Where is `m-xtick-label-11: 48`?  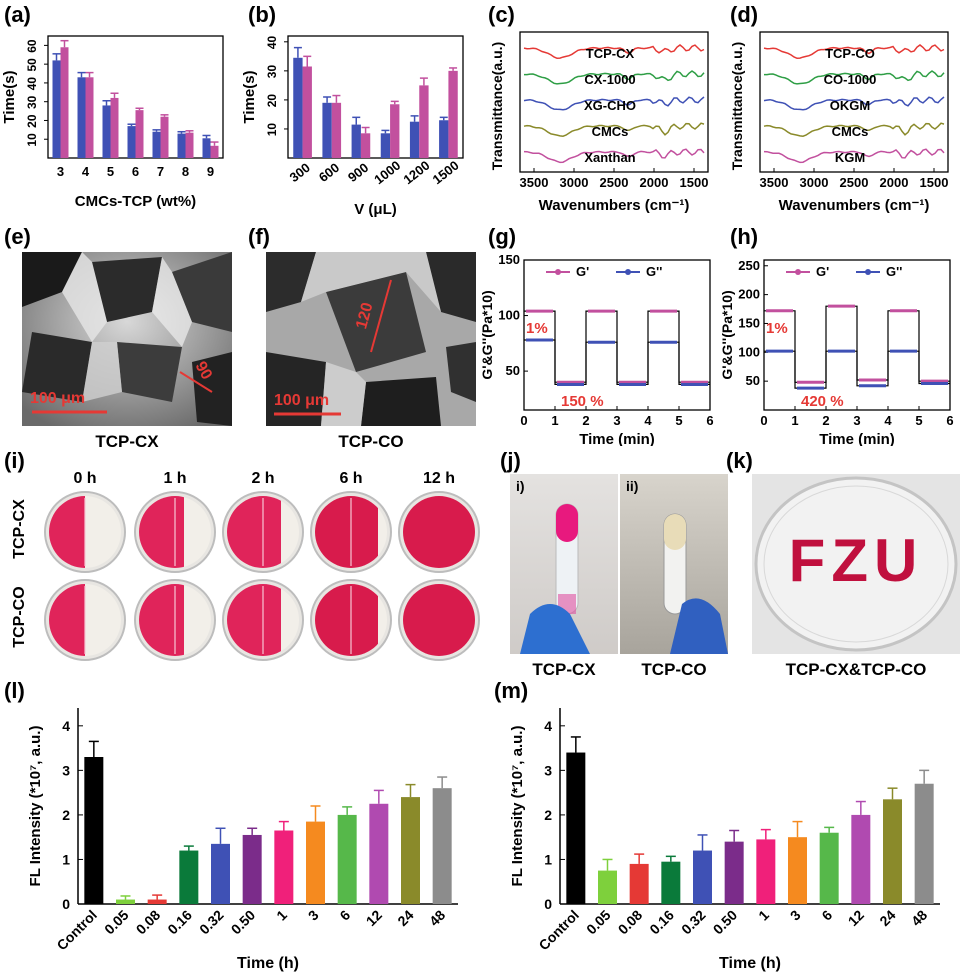
m-xtick-label-11: 48 is located at coordinates (919, 918).